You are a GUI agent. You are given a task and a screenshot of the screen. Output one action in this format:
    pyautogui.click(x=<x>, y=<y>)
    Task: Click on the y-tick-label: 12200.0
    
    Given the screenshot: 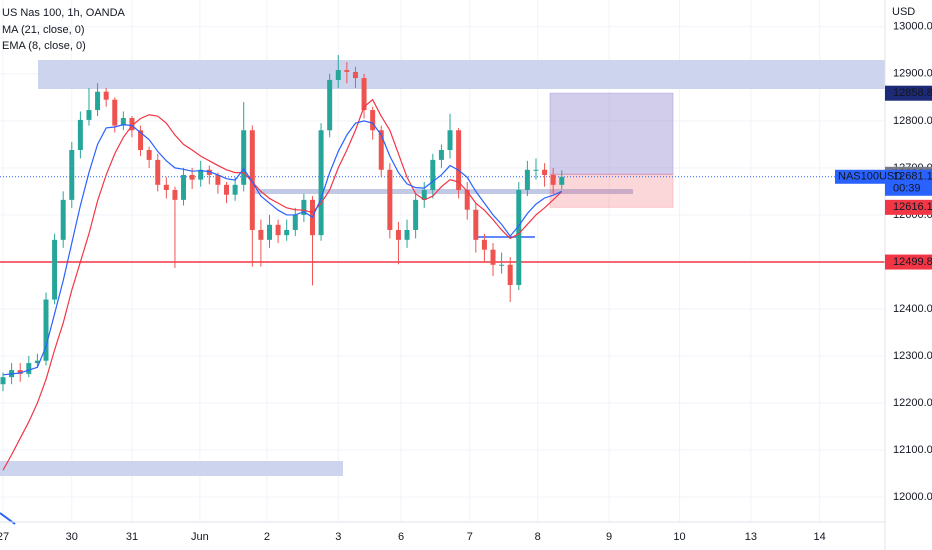 What is the action you would take?
    pyautogui.click(x=912, y=403)
    